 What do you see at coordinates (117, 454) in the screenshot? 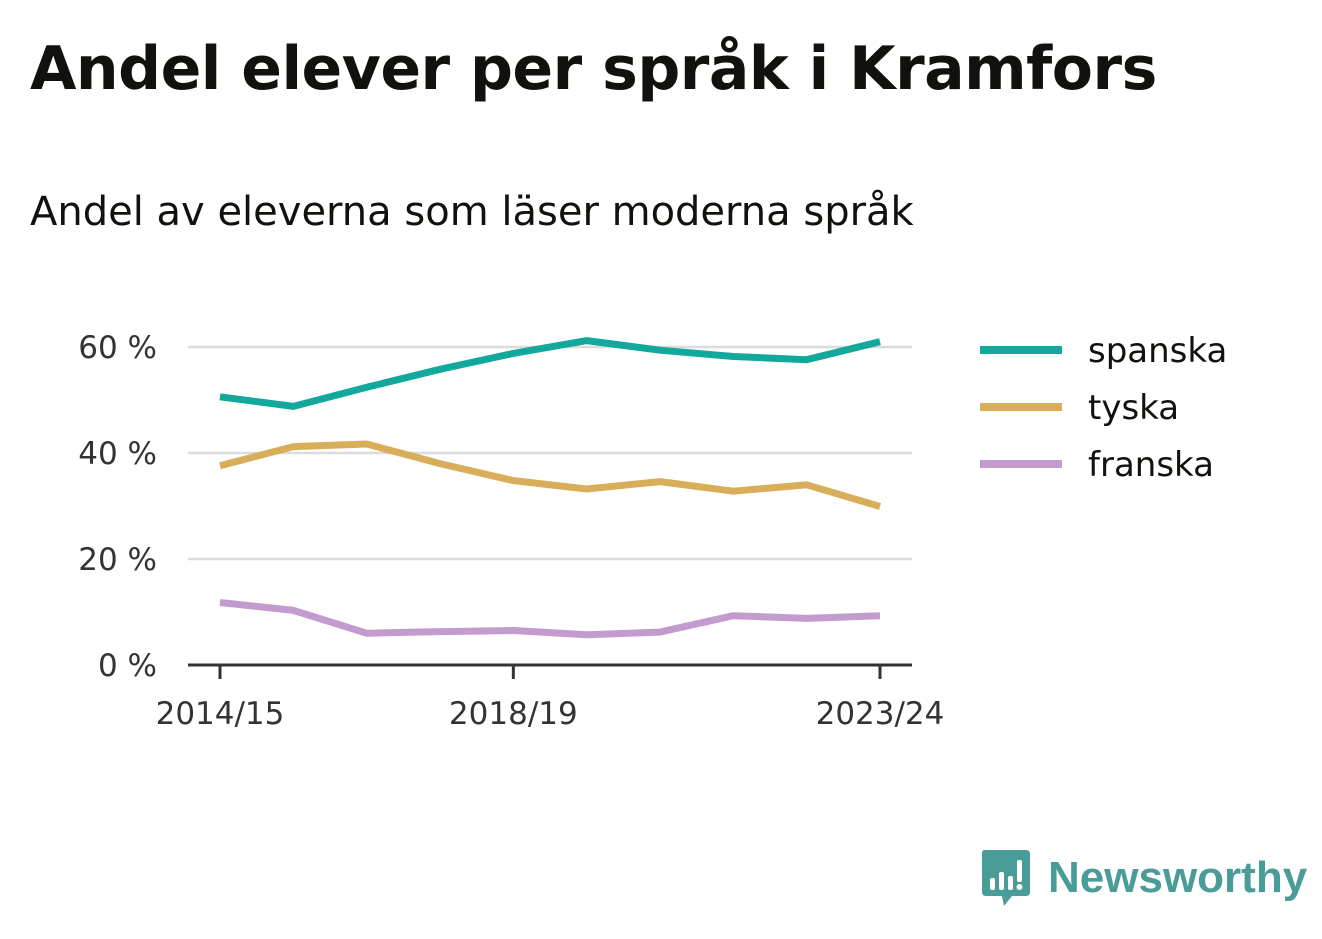
I see `y-tick-label: 40 %` at bounding box center [117, 454].